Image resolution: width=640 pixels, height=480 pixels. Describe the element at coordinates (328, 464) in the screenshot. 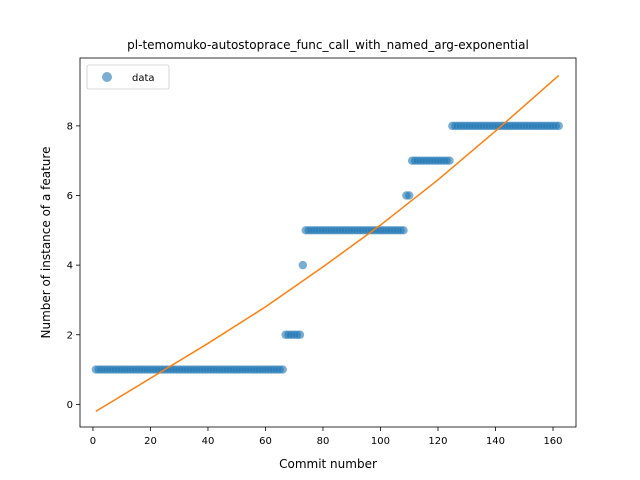

I see `x-axis-label: Commit number` at that location.